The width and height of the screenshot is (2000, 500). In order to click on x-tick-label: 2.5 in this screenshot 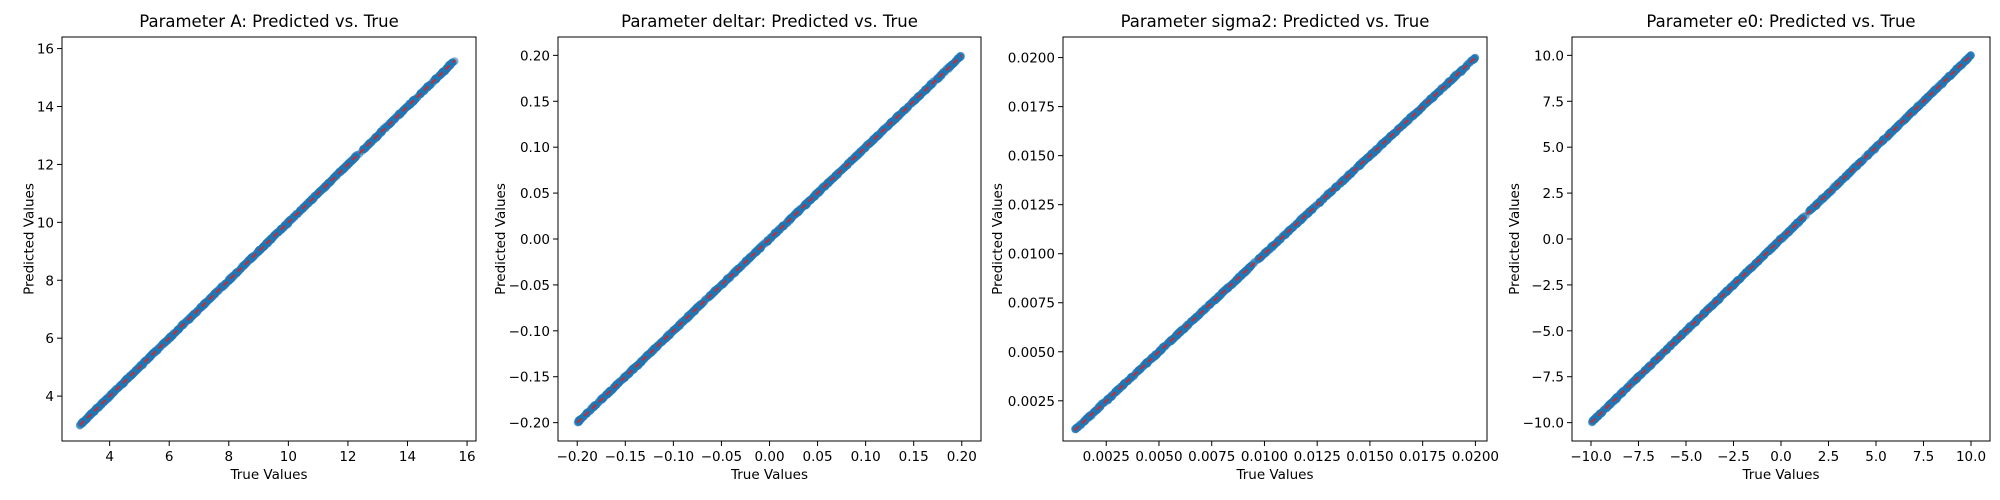, I will do `click(1828, 457)`.